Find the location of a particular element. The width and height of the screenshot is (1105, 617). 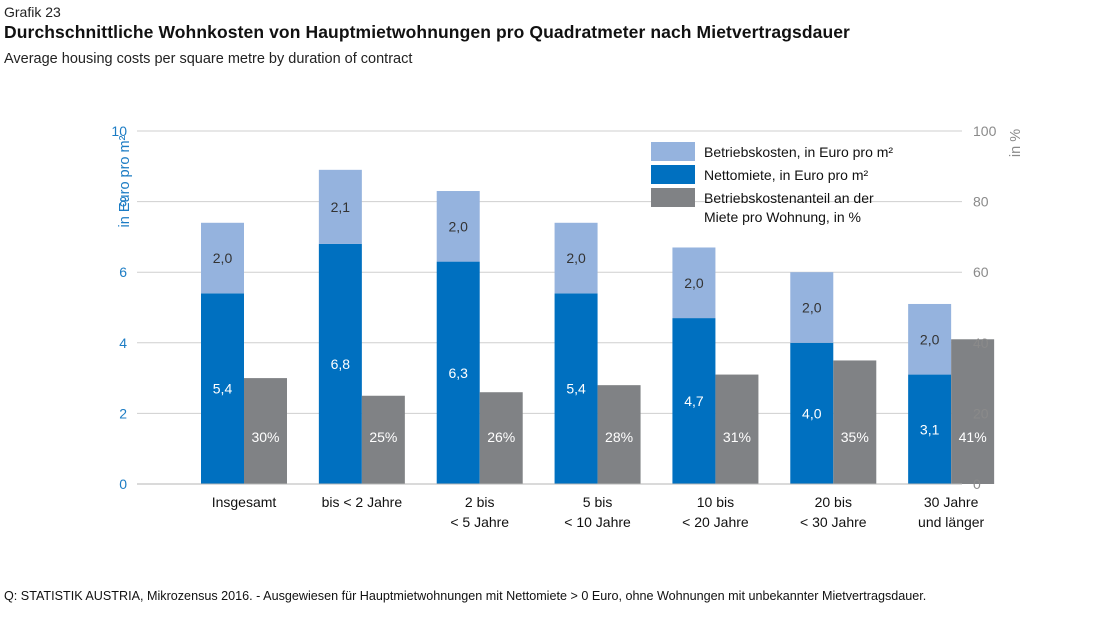

x-category-label: 20 bis is located at coordinates (833, 502).